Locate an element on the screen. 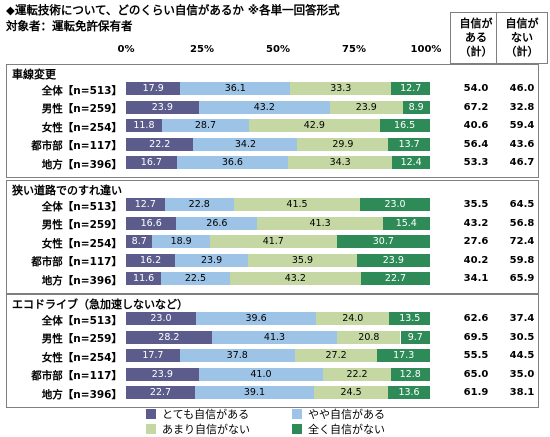 Image resolution: width=550 pixels, height=437 pixels. bar-segment: 30.7 is located at coordinates (383, 242).